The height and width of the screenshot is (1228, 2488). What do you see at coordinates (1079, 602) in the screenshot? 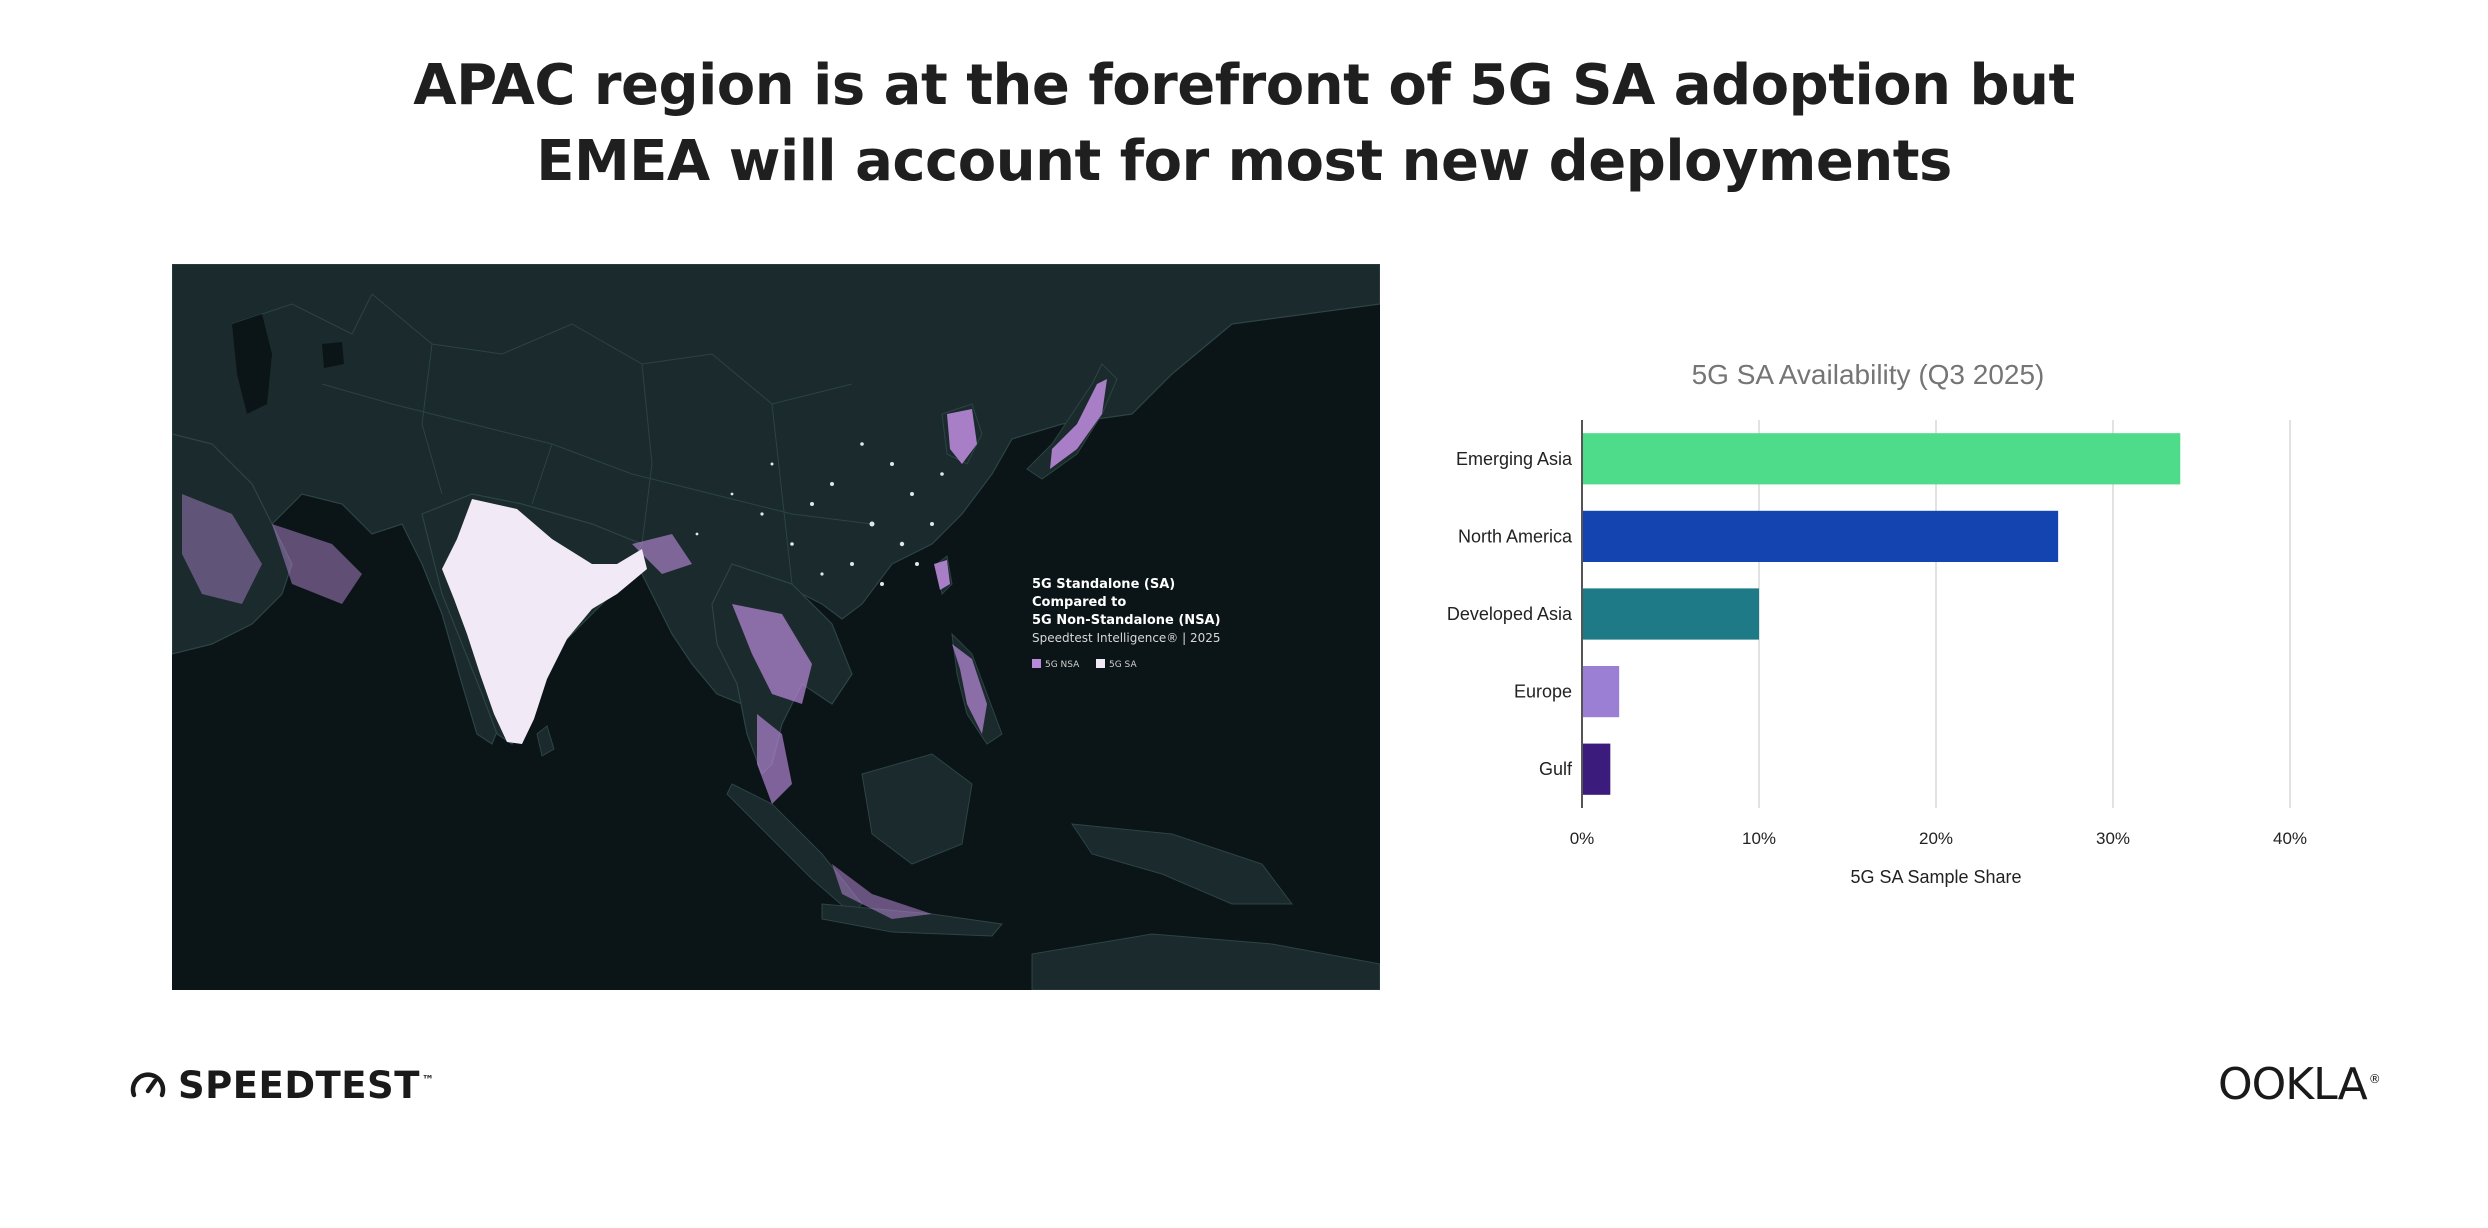
I see `map-legend-title-2: Compared to` at bounding box center [1079, 602].